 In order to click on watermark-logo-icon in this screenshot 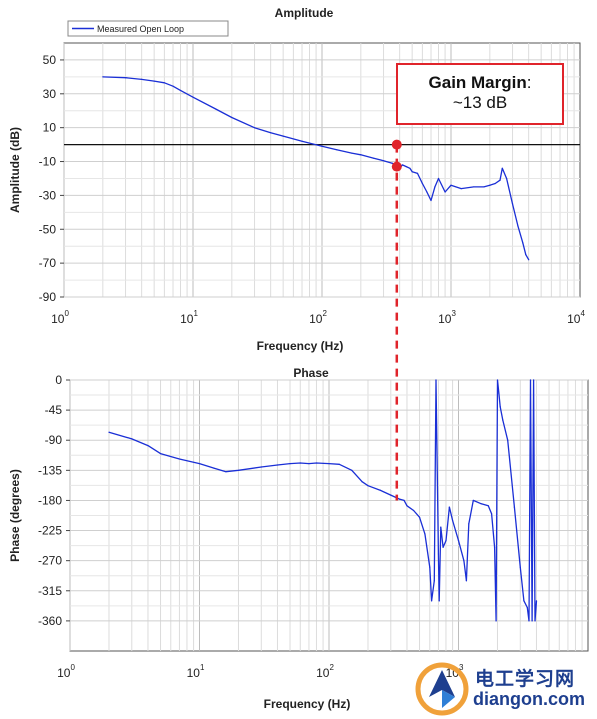, I will do `click(442, 689)`.